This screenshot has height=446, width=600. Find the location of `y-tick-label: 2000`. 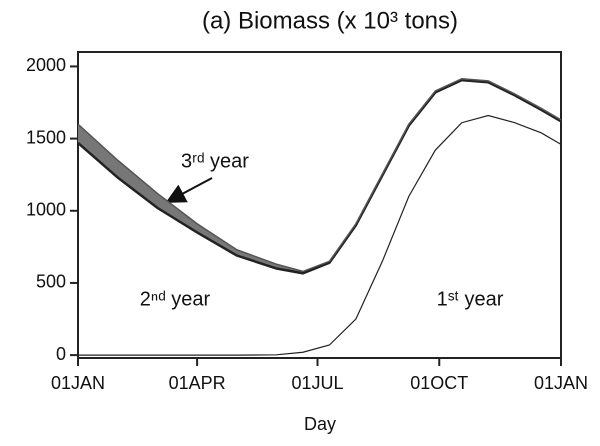

y-tick-label: 2000 is located at coordinates (46, 65).